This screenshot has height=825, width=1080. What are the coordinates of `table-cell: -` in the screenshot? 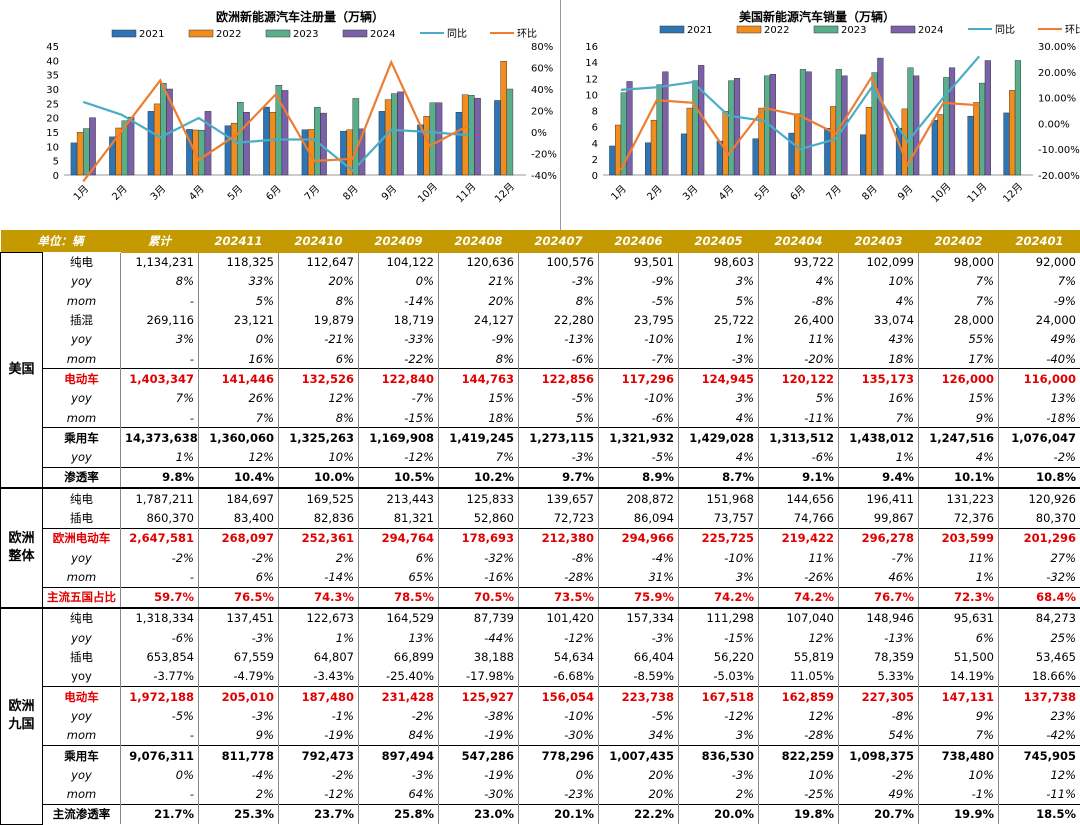 It's located at (160, 300).